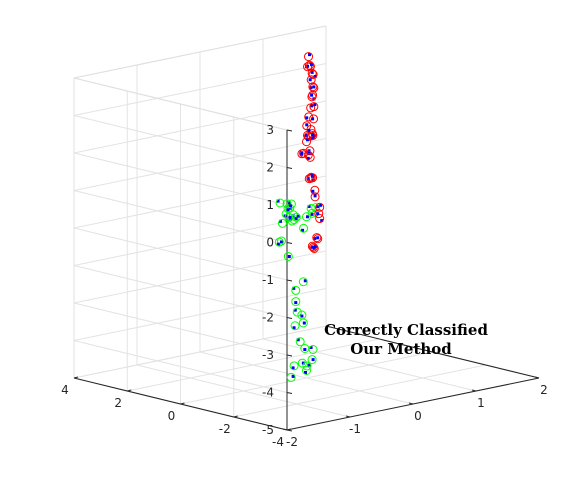 Image resolution: width=588 pixels, height=478 pixels. What do you see at coordinates (401, 349) in the screenshot?
I see `annotation-line-2: Our Method` at bounding box center [401, 349].